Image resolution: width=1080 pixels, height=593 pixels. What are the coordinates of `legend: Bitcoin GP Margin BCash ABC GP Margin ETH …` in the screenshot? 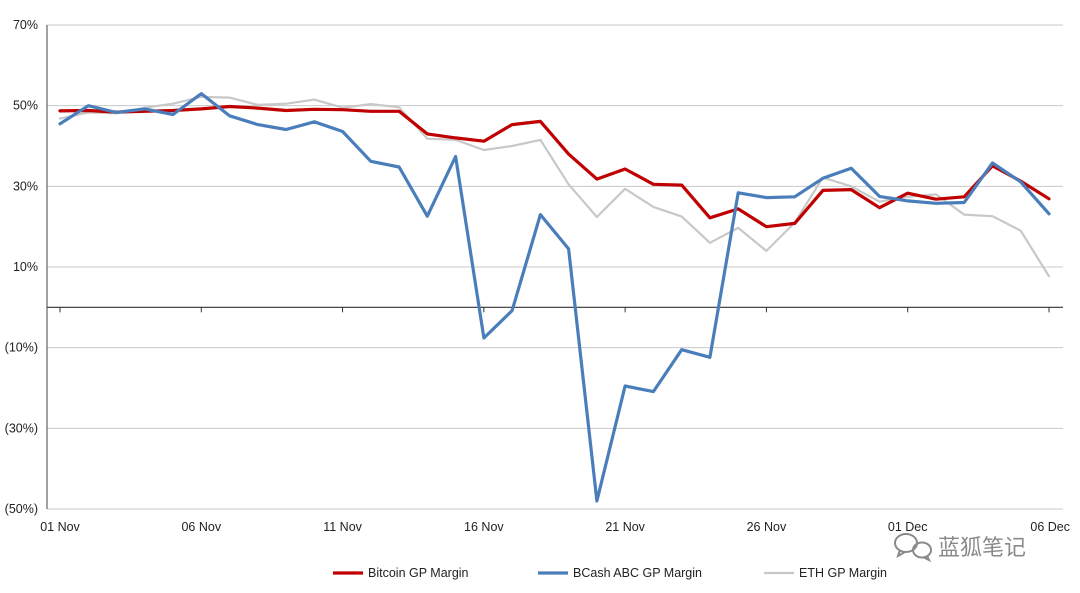 It's located at (610, 573).